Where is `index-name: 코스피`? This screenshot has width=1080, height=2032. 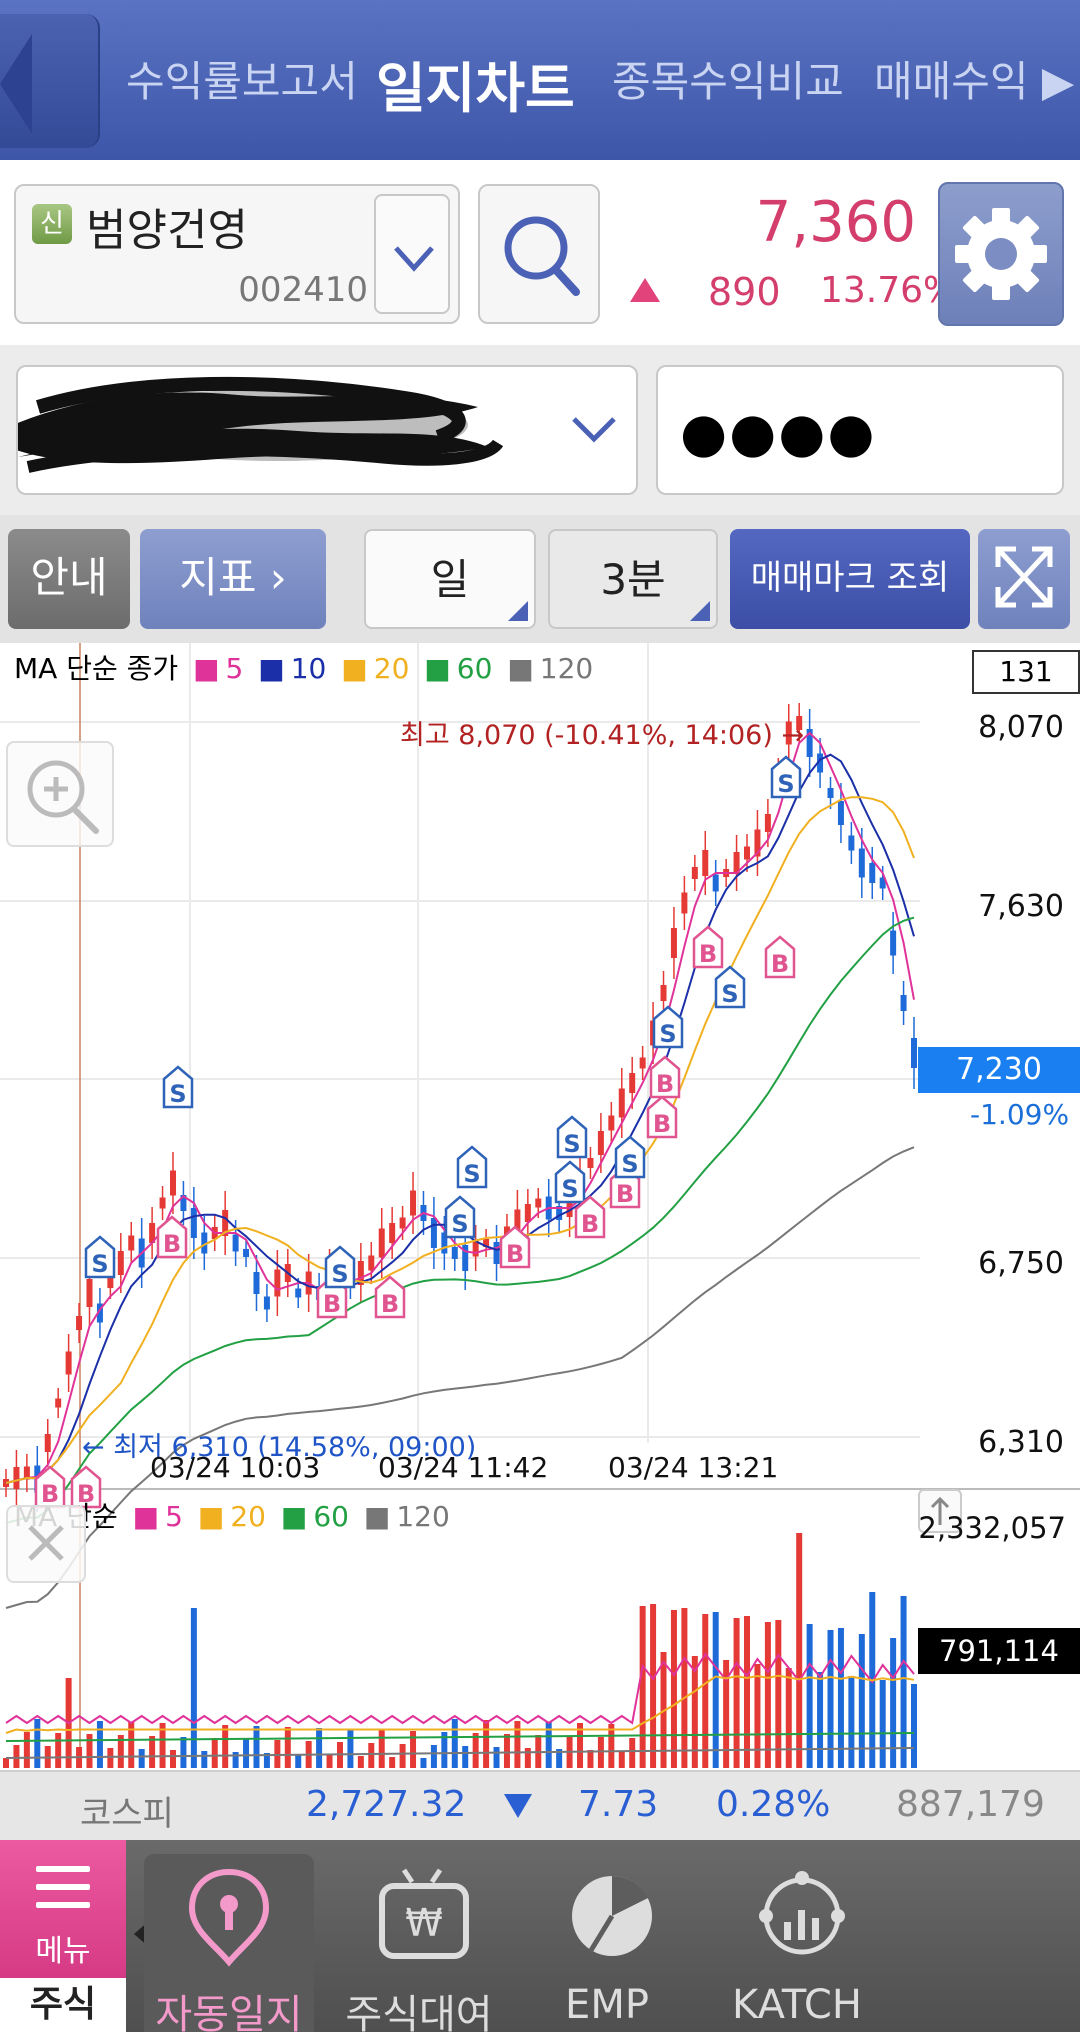 index-name: 코스피 is located at coordinates (127, 1814).